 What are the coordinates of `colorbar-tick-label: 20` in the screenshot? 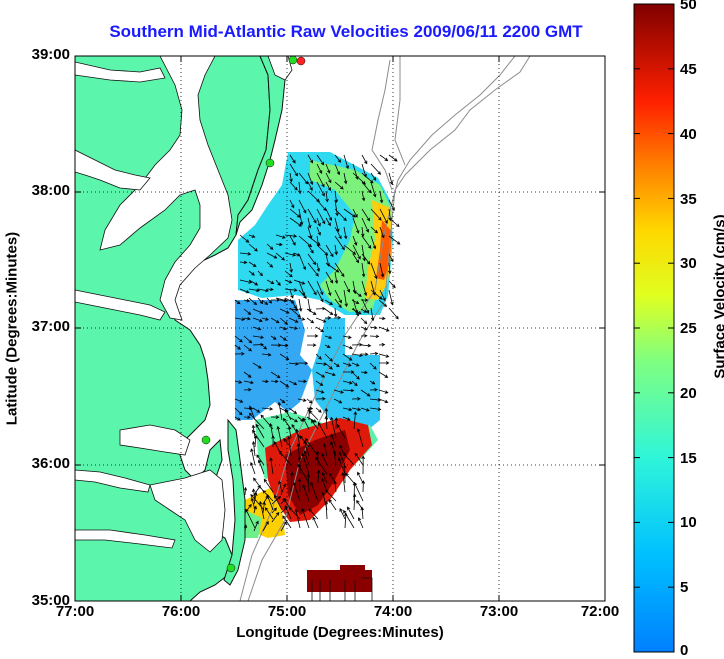 It's located at (688, 393).